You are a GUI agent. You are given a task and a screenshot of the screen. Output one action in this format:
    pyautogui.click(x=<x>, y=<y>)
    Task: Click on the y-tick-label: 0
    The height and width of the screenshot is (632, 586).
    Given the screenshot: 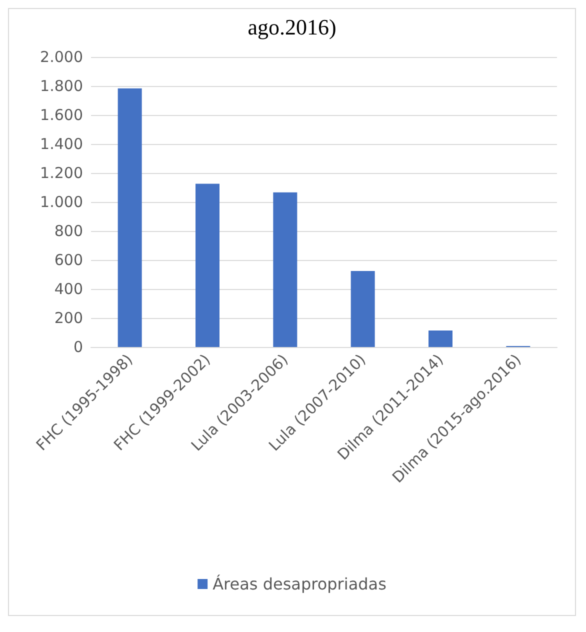 What is the action you would take?
    pyautogui.click(x=78, y=347)
    